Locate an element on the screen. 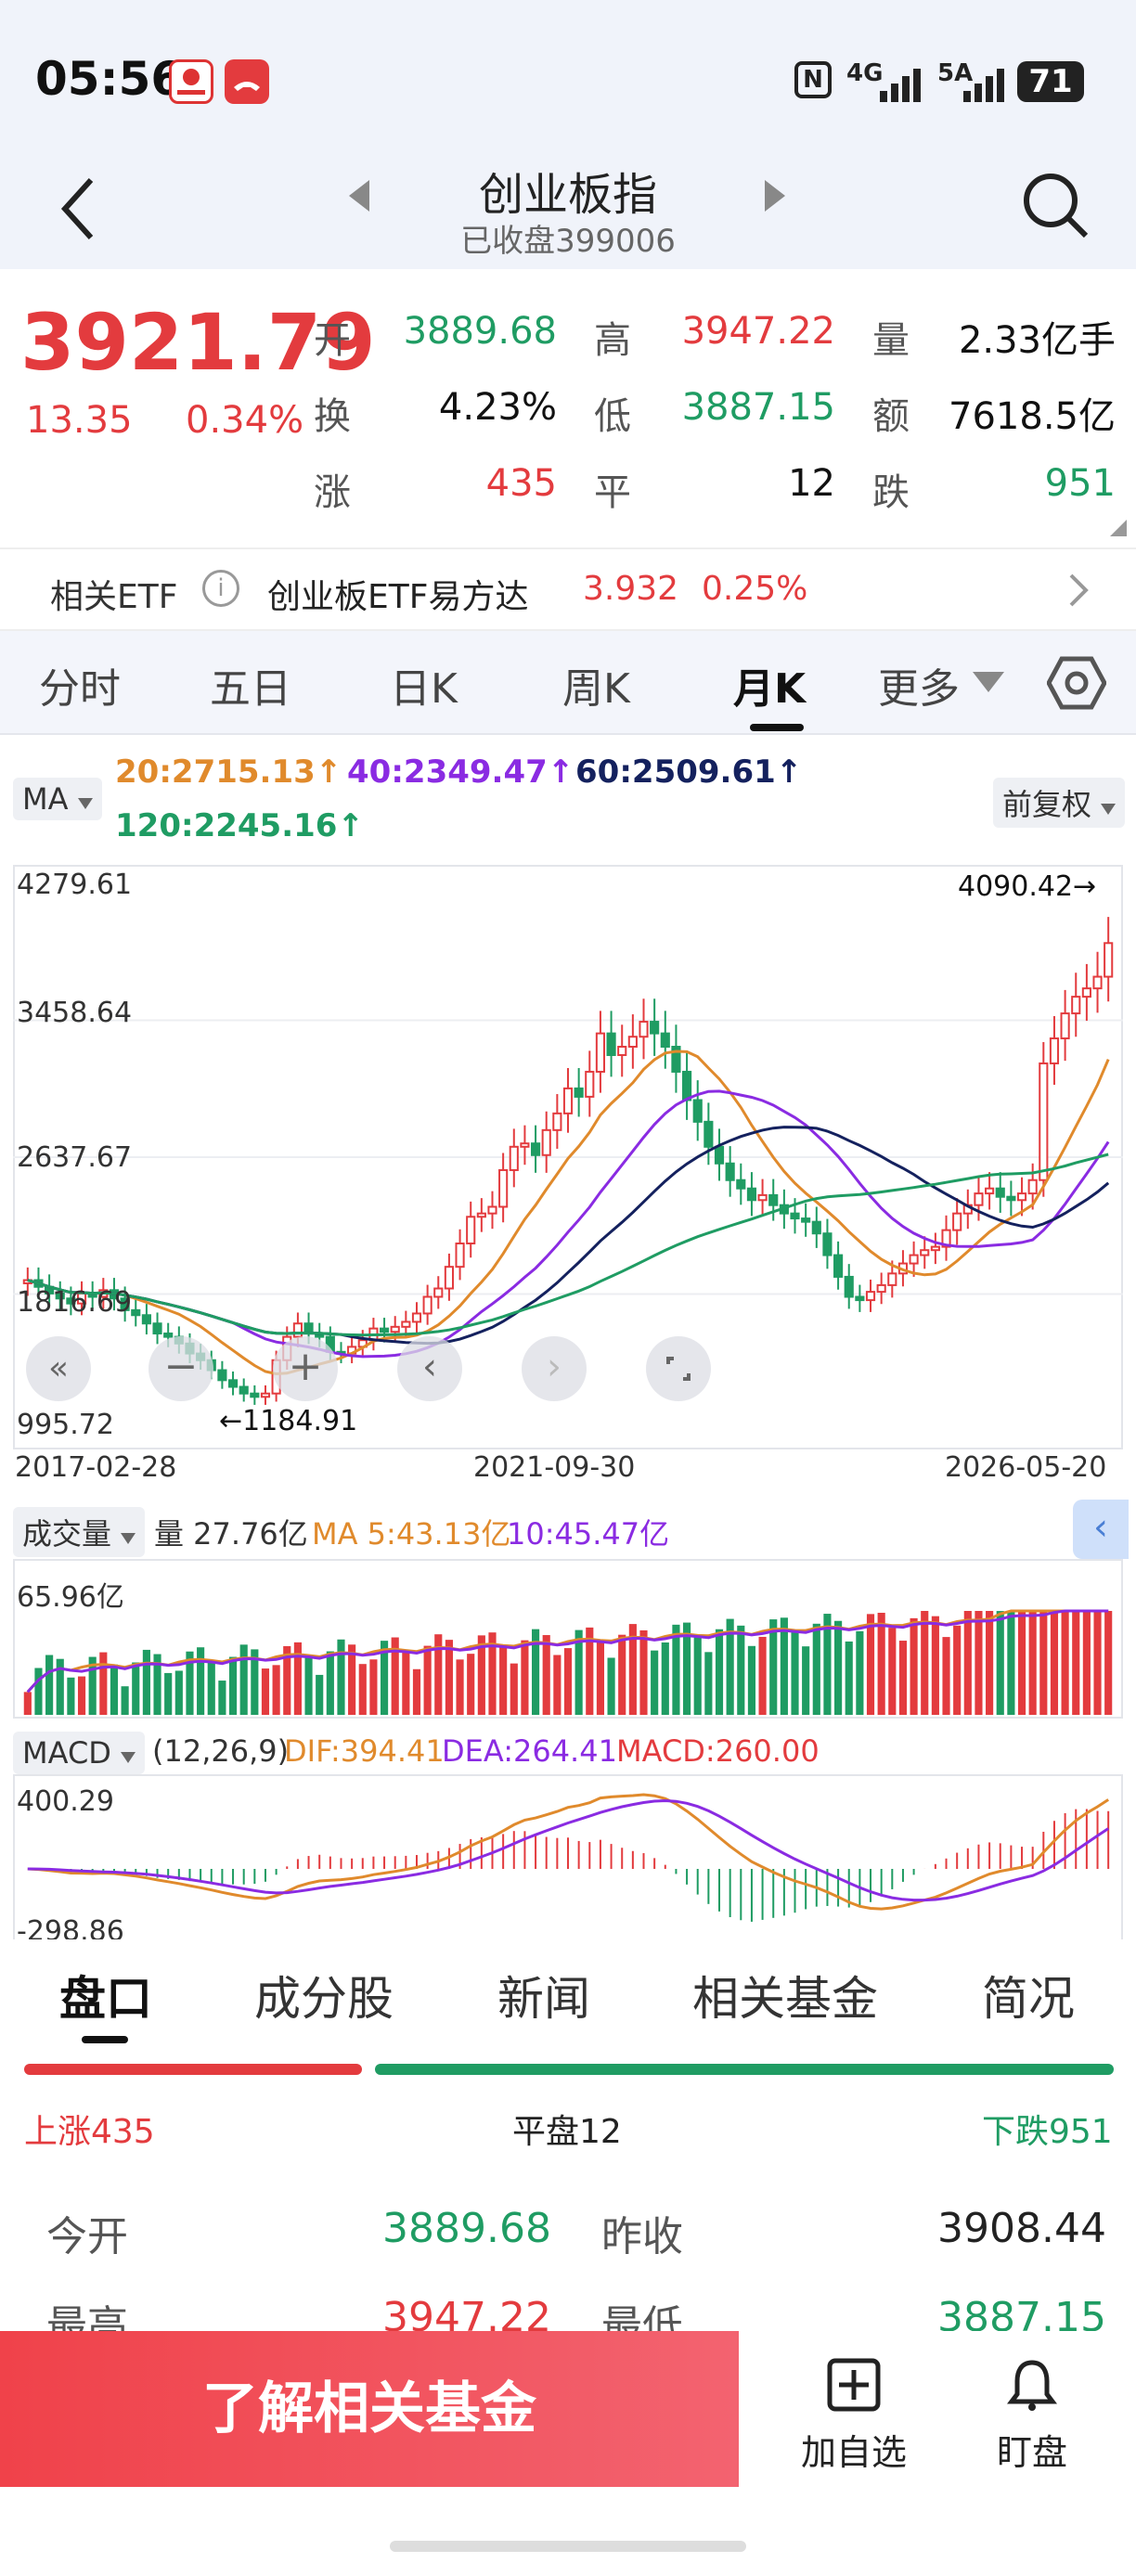 This screenshot has height=2576, width=1136. battery-indicator: 71 is located at coordinates (1050, 82).